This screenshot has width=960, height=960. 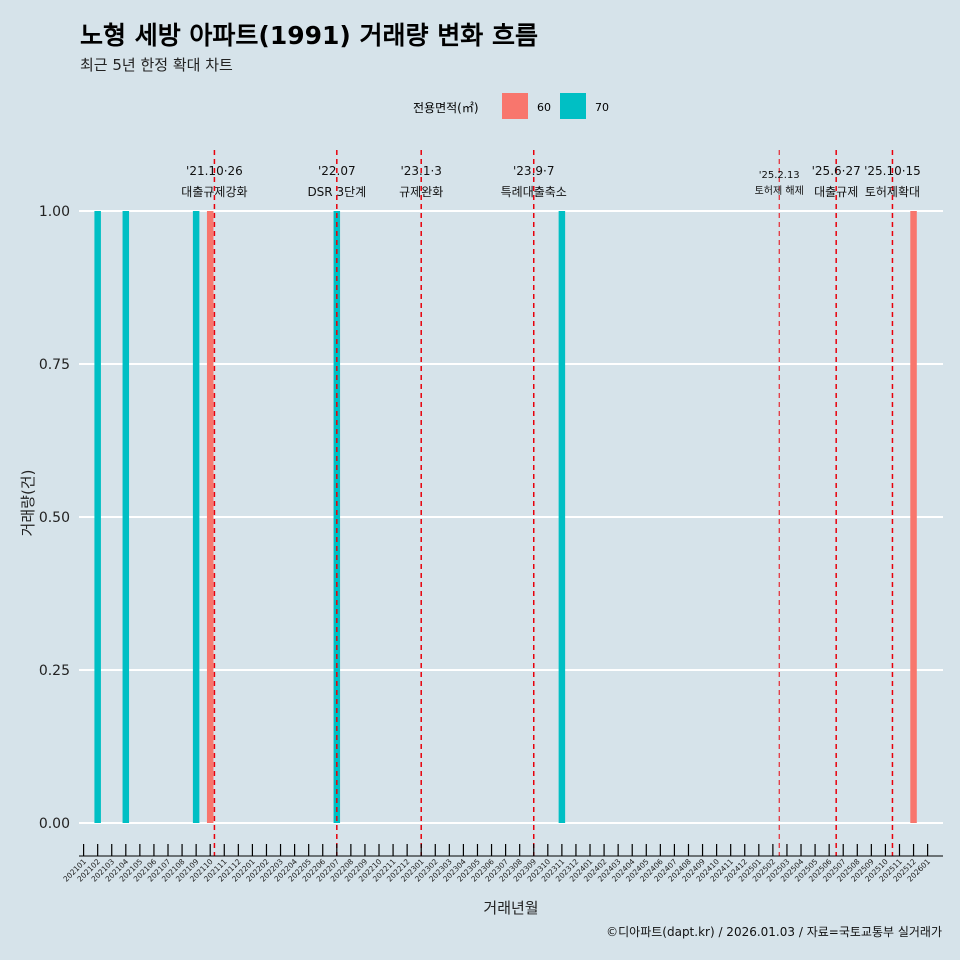 What do you see at coordinates (54, 212) in the screenshot?
I see `y-tick-label: 1.00` at bounding box center [54, 212].